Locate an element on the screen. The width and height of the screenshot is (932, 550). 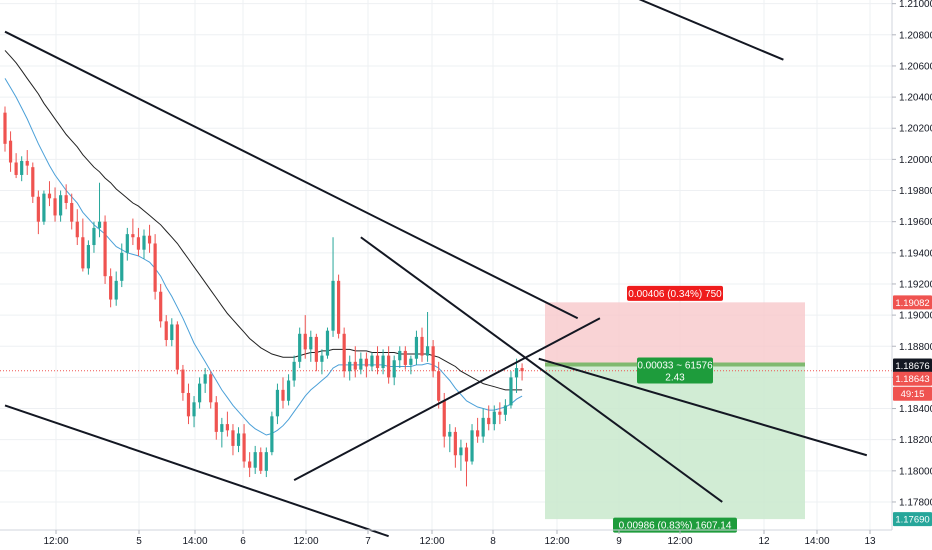
price-tag-label: 1.17690 is located at coordinates (912, 520).